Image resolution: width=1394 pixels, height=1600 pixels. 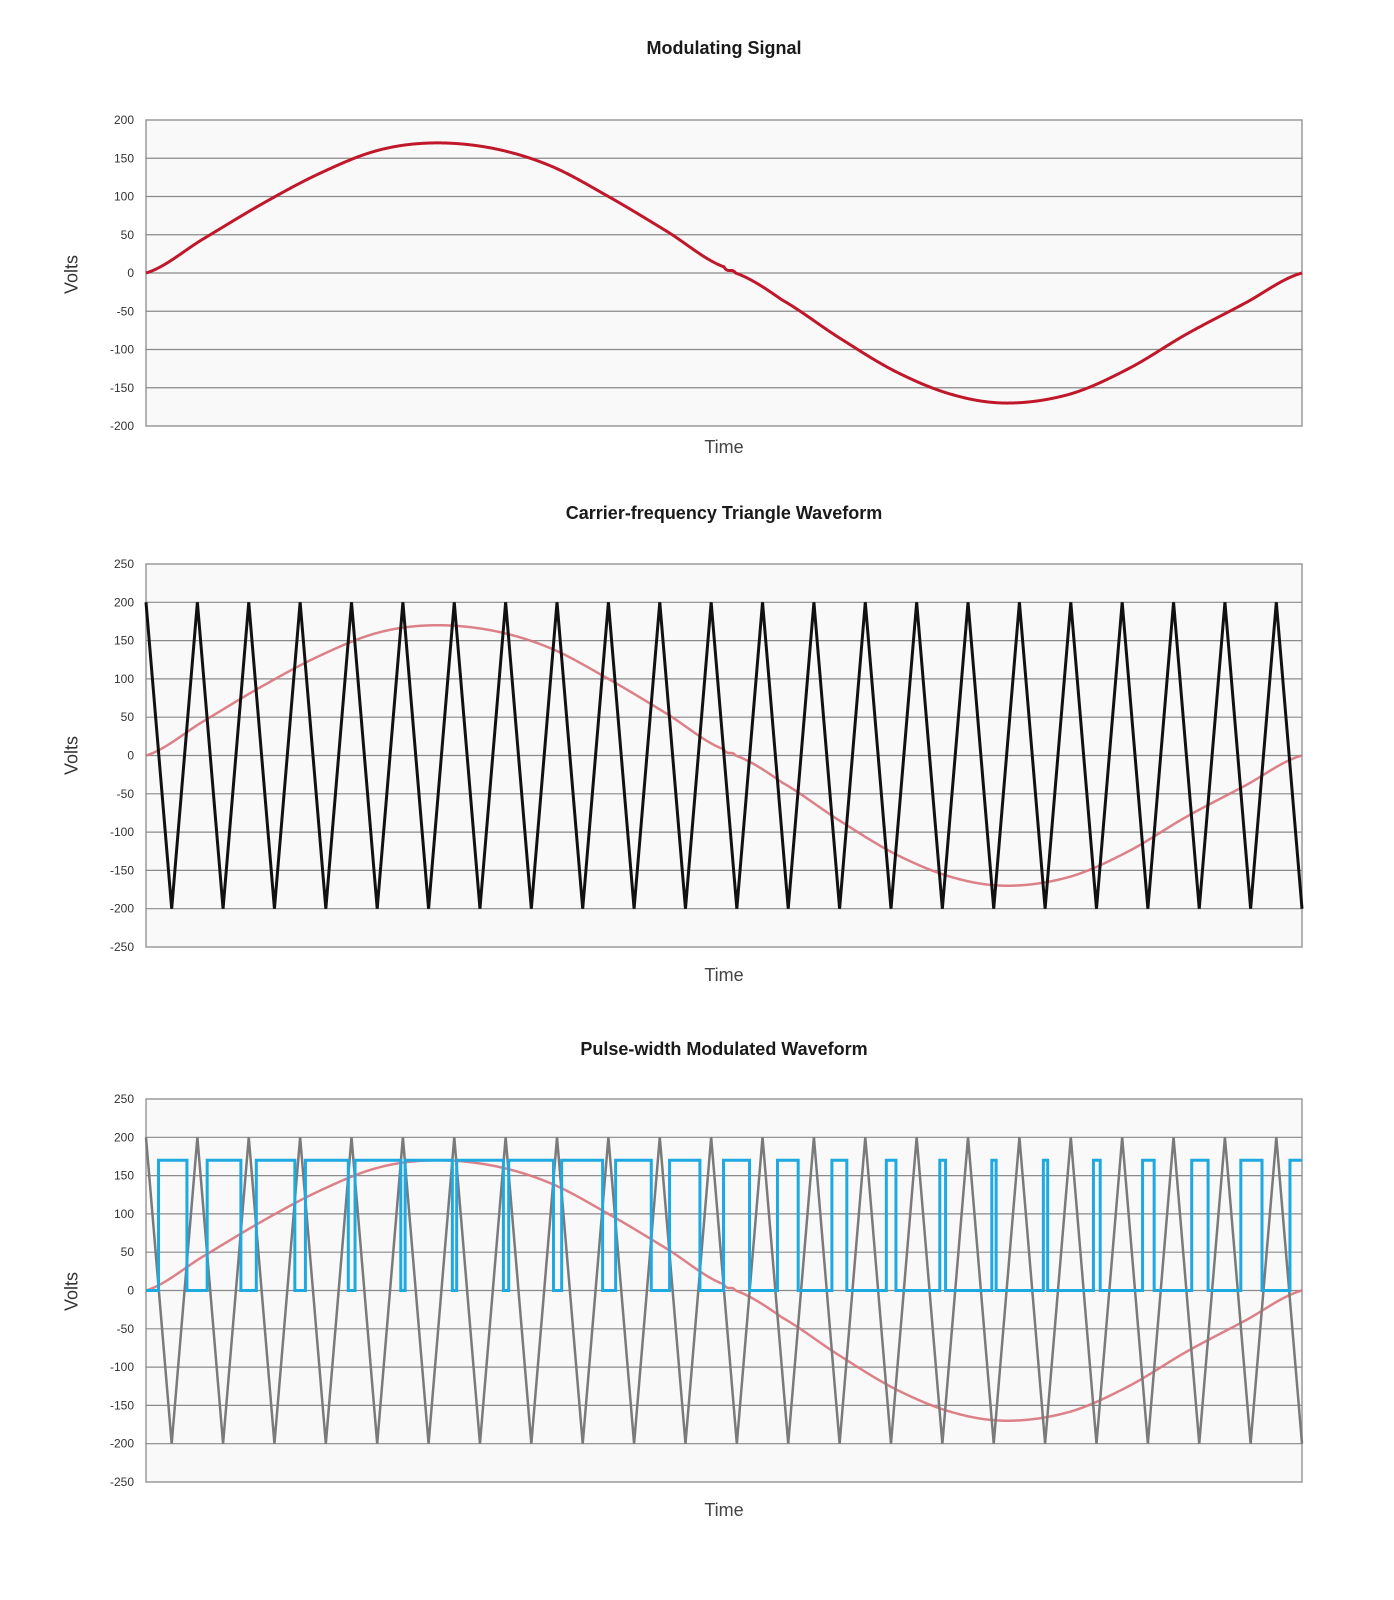 I want to click on pwm-output-line, so click(x=724, y=1225).